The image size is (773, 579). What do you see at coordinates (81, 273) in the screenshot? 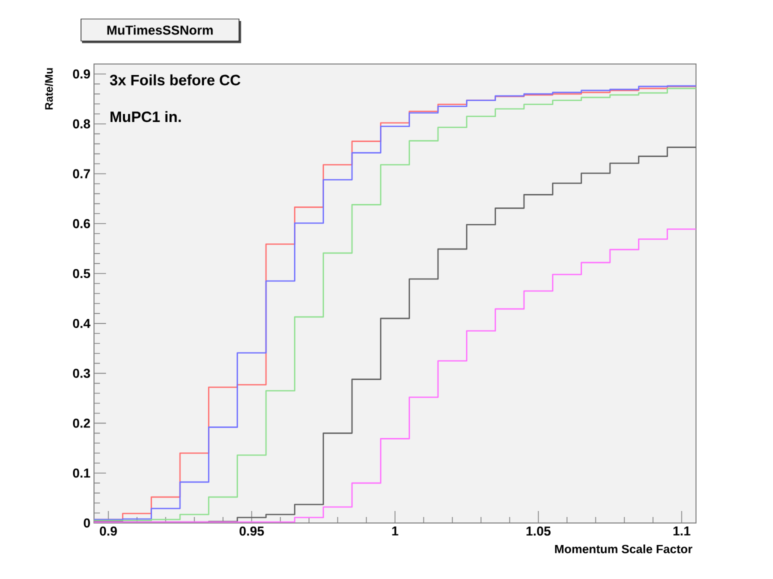
I see `y-tick-label: 0.5` at bounding box center [81, 273].